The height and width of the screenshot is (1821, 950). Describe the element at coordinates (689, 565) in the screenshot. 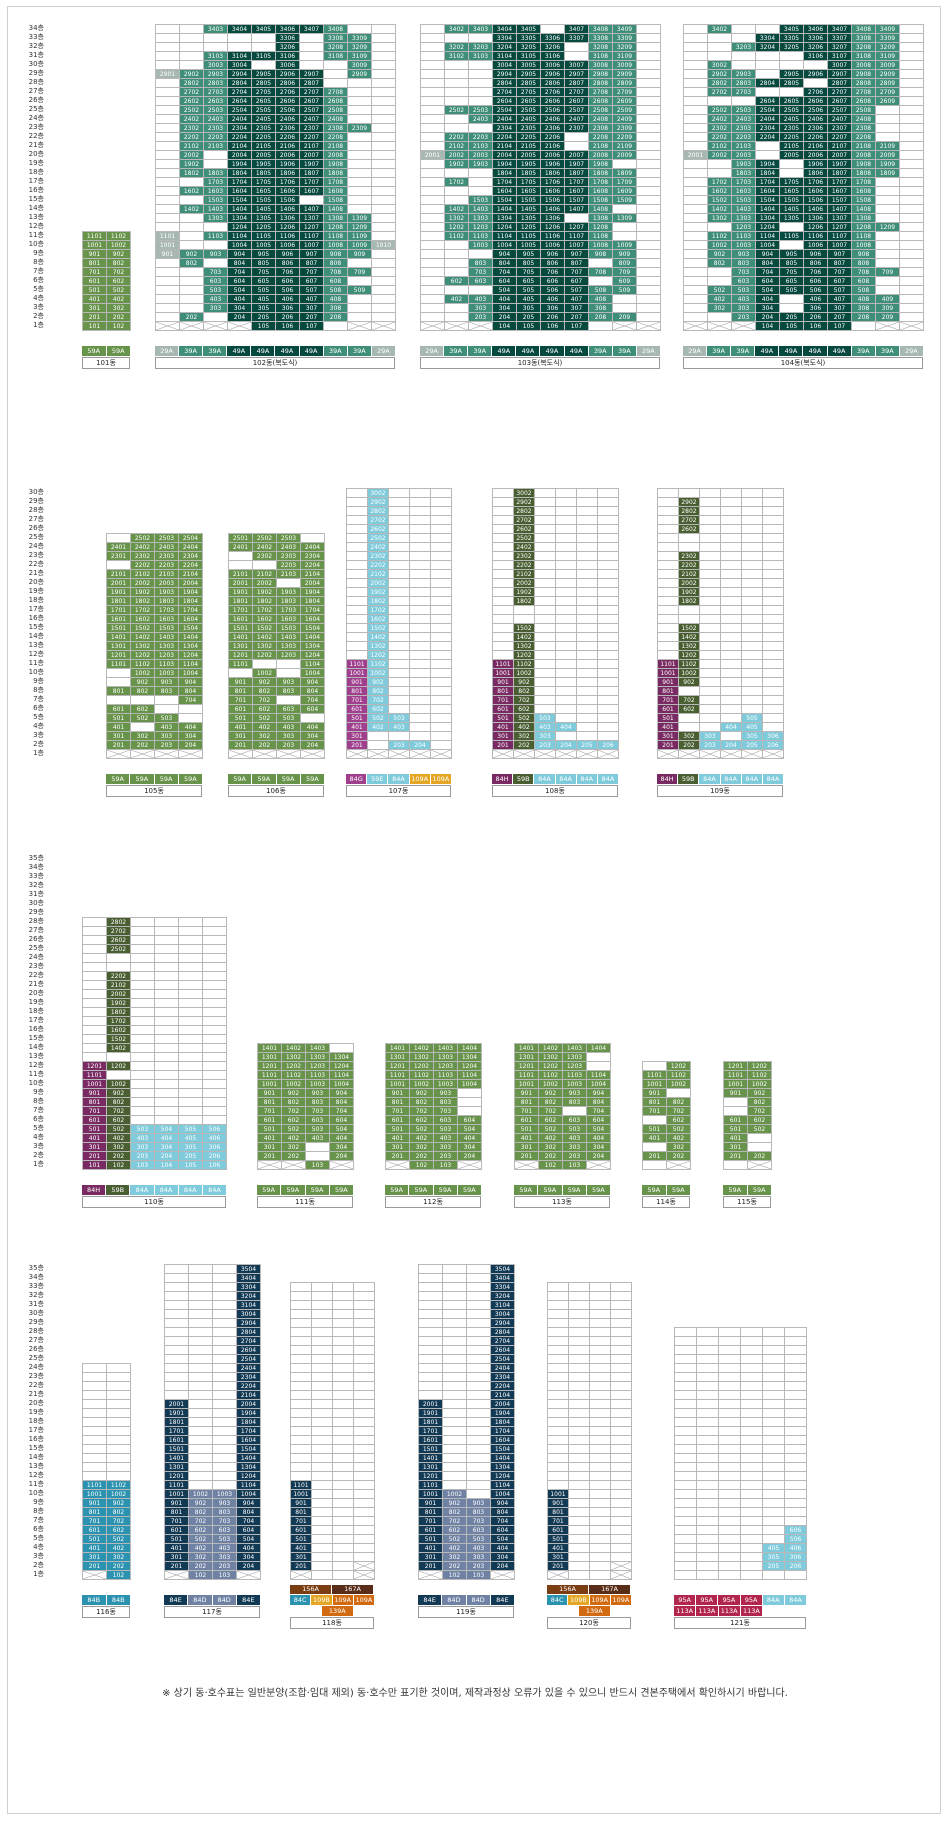

I see `unit-cell: 2202` at that location.